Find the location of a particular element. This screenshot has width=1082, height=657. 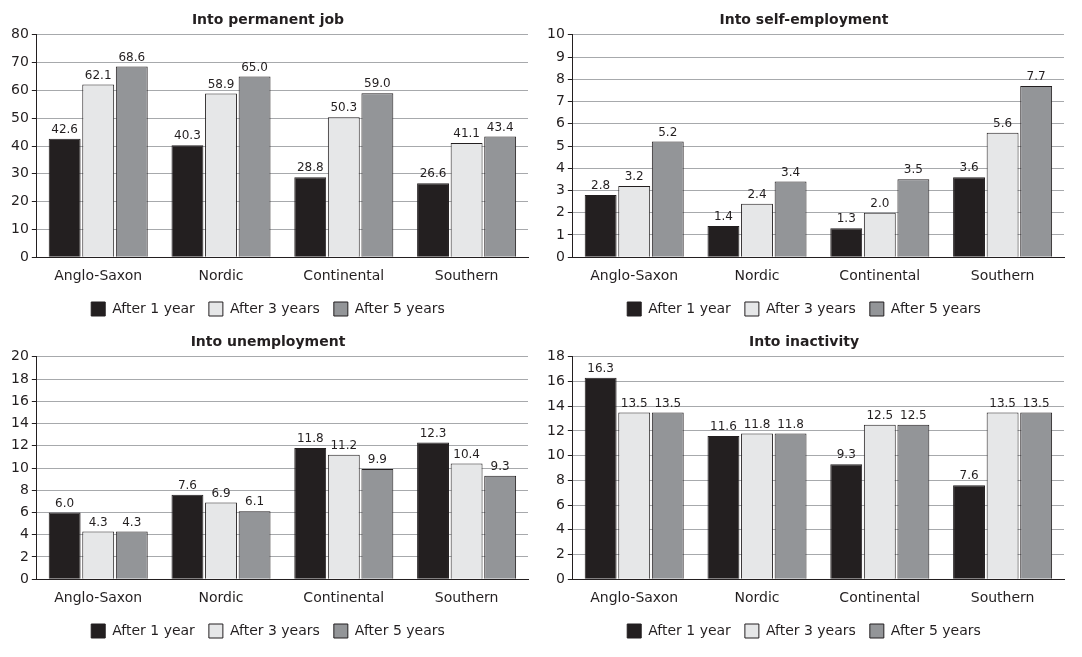

data-label: 3.6 is located at coordinates (969, 167).